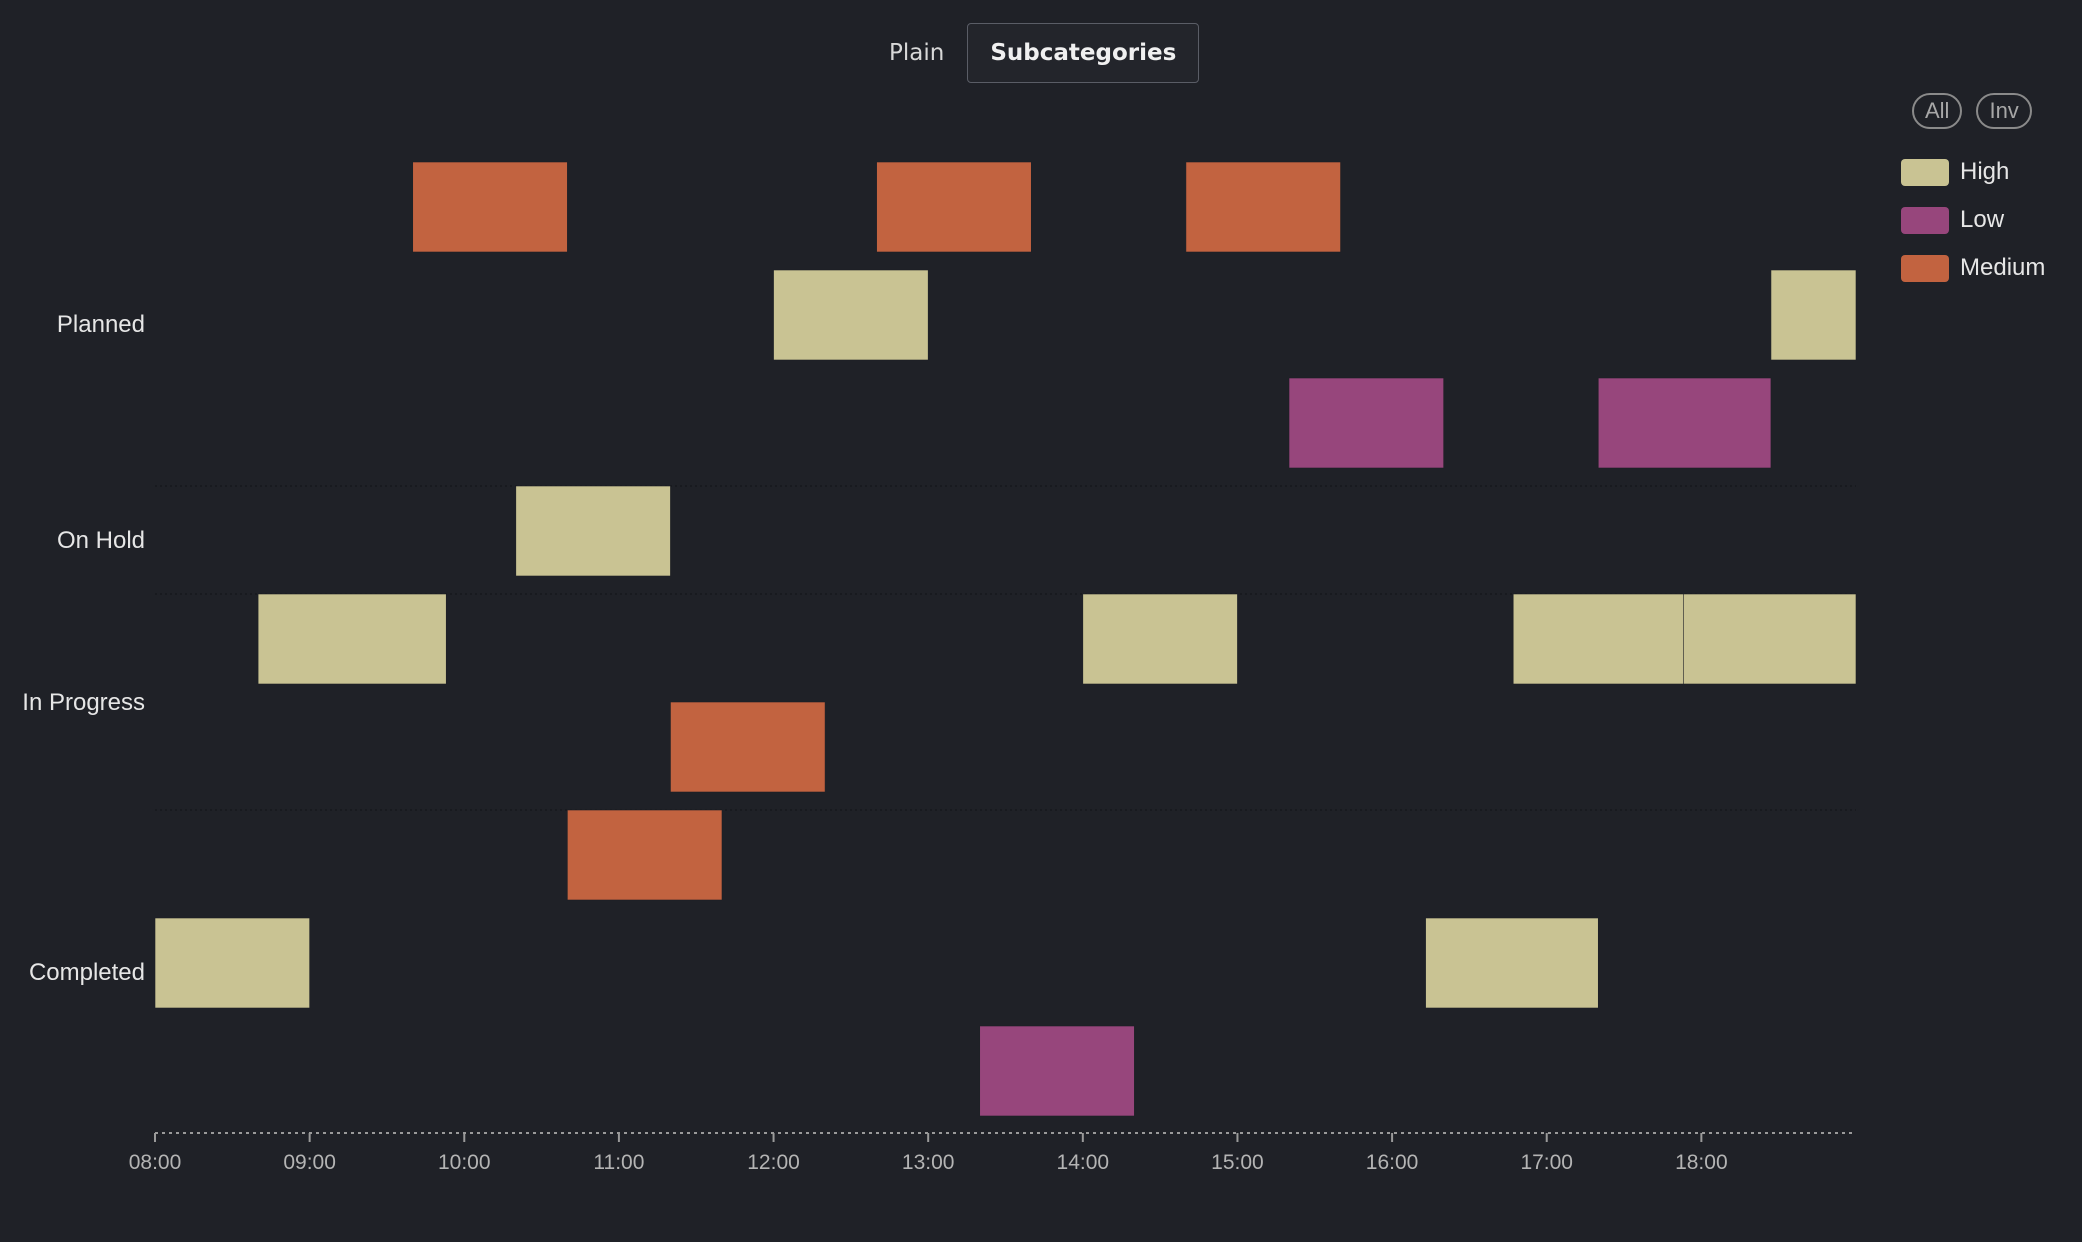  What do you see at coordinates (1083, 53) in the screenshot?
I see `subcategories-toggle-button: Subcategories` at bounding box center [1083, 53].